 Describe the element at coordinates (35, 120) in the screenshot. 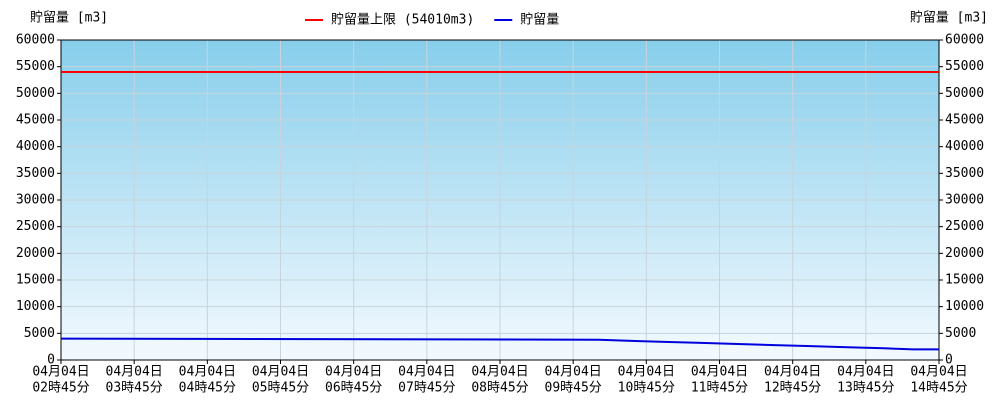

I see `y-tick-label: 45000` at that location.